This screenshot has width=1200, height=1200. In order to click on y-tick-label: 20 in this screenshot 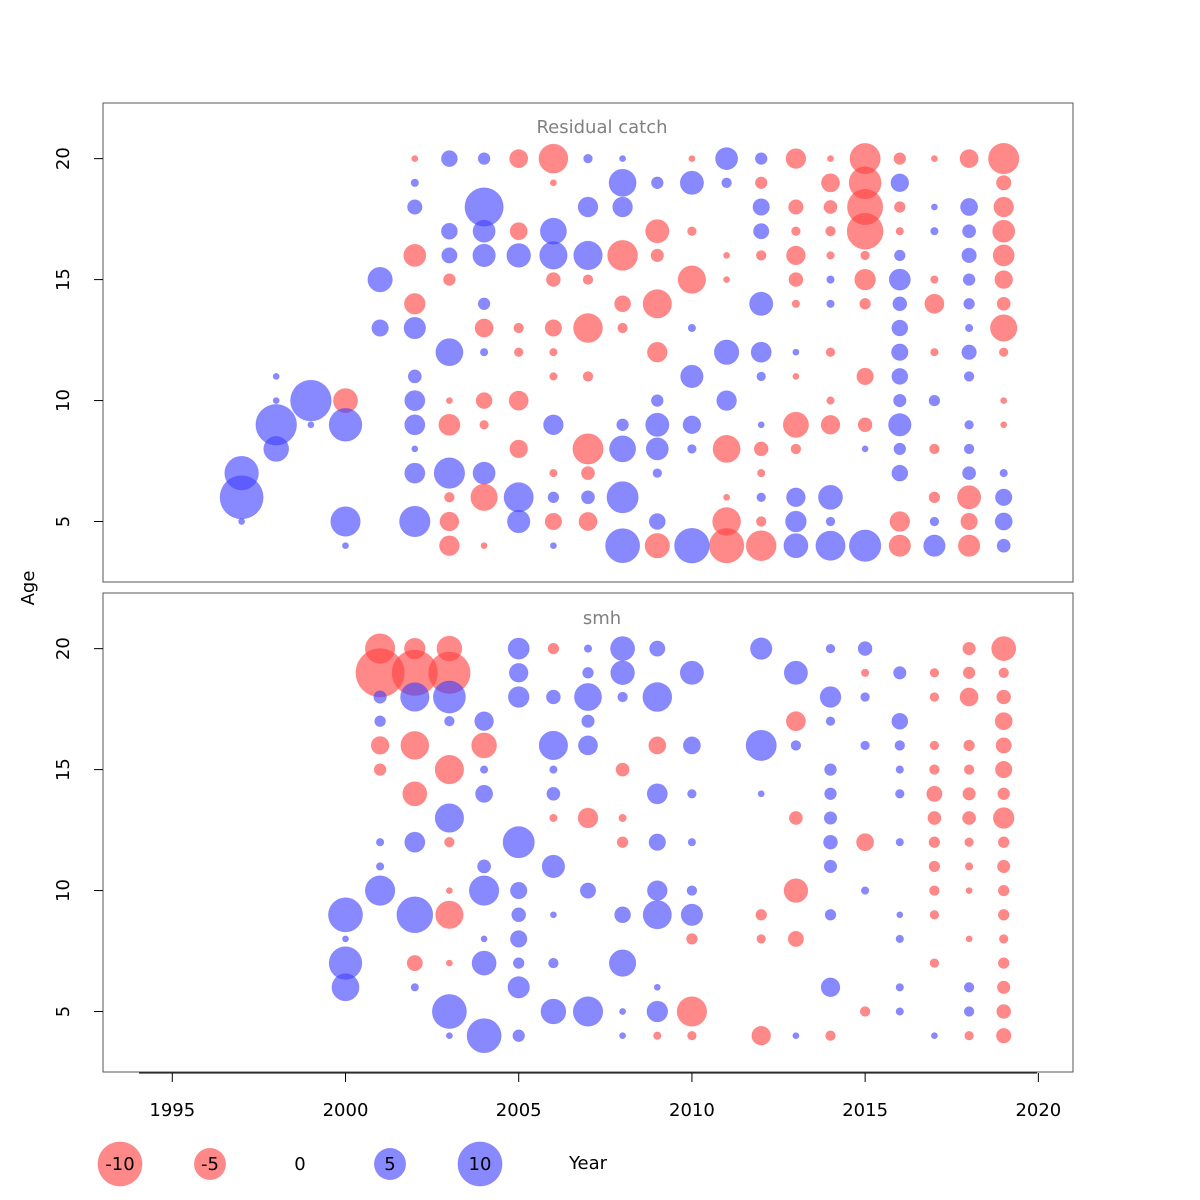, I will do `click(63, 158)`.